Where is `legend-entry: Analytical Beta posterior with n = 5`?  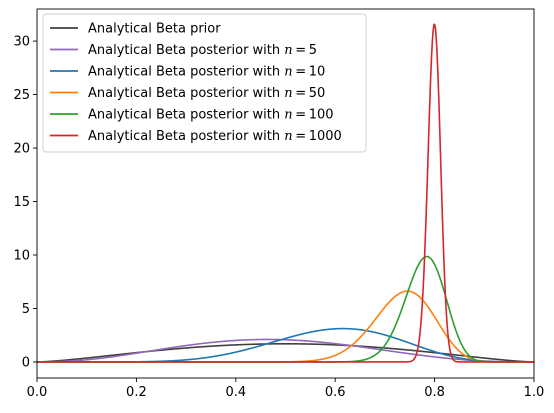
legend-entry: Analytical Beta posterior with n = 5 is located at coordinates (183, 50).